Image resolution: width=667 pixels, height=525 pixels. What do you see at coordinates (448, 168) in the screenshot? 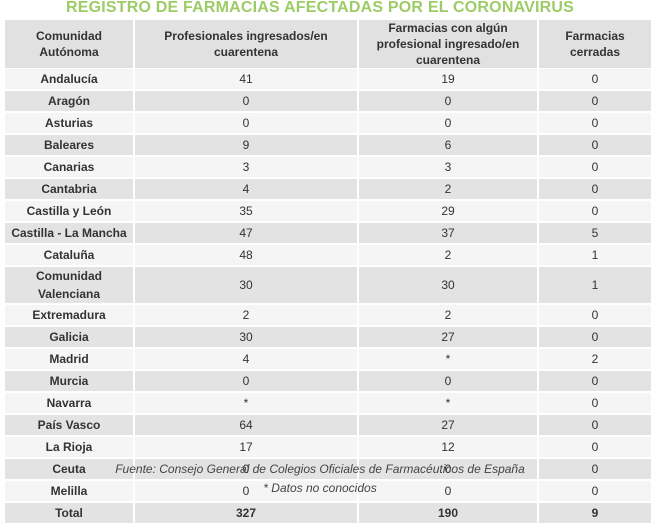
I see `farmacias-afectadas-cell: 3` at bounding box center [448, 168].